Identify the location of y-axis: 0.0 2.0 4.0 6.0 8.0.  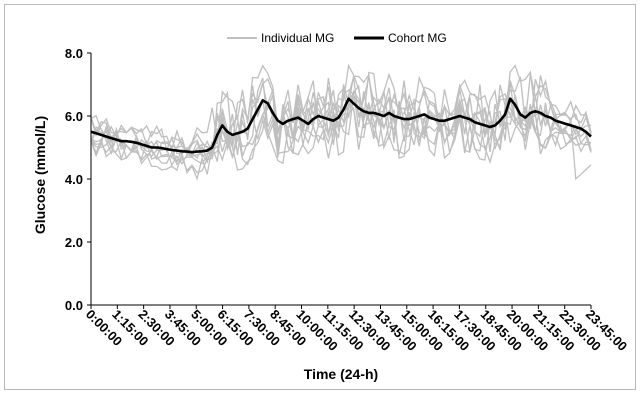
(78, 179).